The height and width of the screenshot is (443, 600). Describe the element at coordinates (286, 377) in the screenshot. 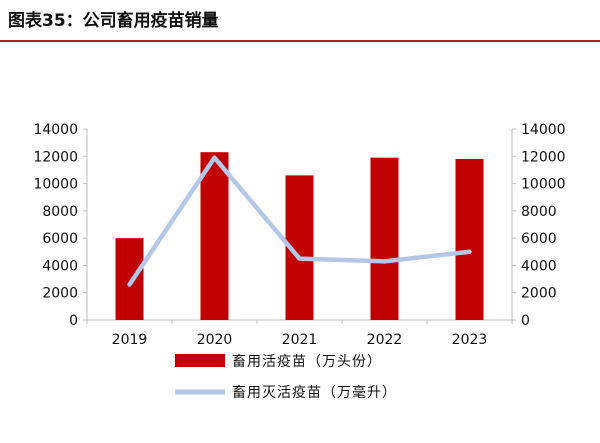

I see `legend: 畜用活疫苗（万头份） 畜用灭活疫苗（万毫升）` at that location.